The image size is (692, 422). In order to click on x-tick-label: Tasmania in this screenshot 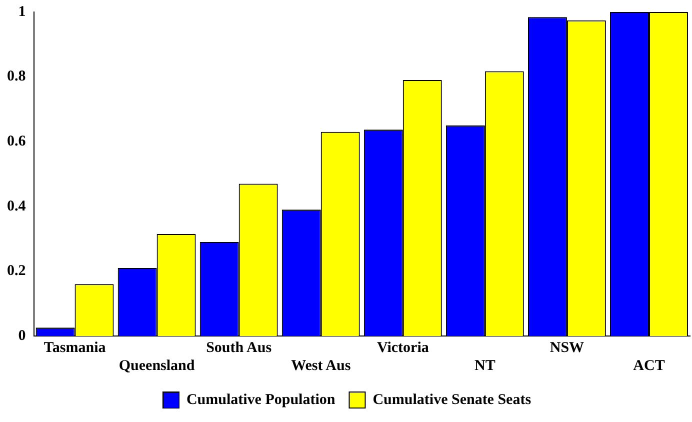, I will do `click(75, 348)`.